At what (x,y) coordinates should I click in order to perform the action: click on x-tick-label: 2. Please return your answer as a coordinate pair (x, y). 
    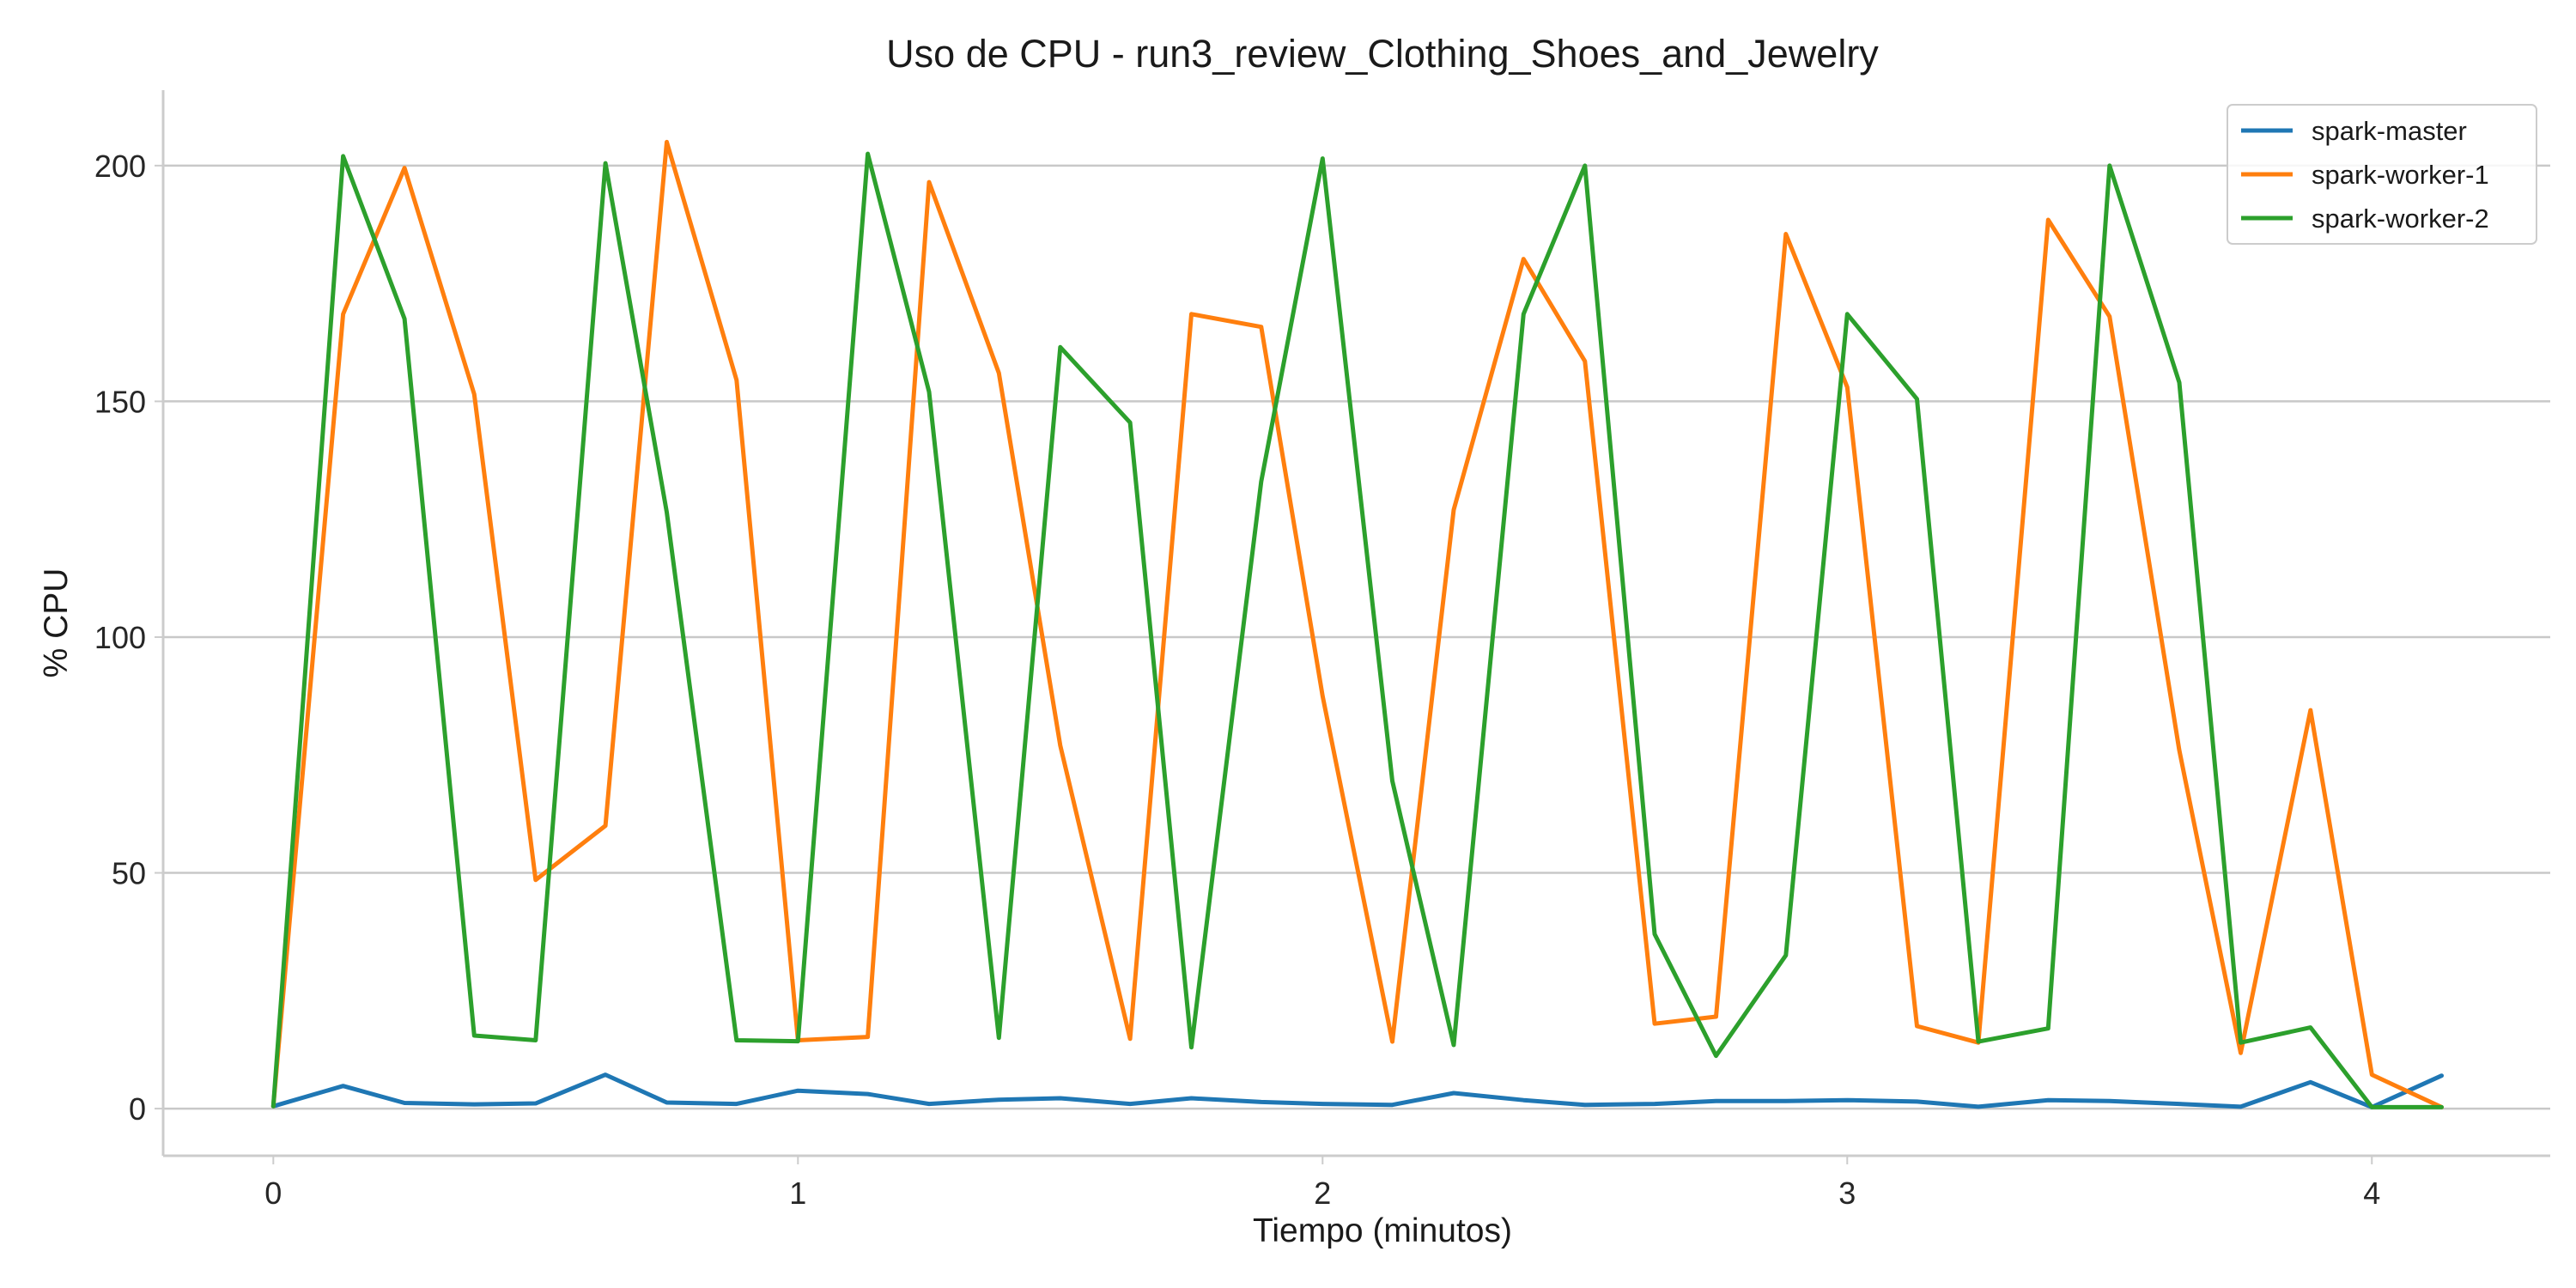
    Looking at the image, I should click on (1323, 1193).